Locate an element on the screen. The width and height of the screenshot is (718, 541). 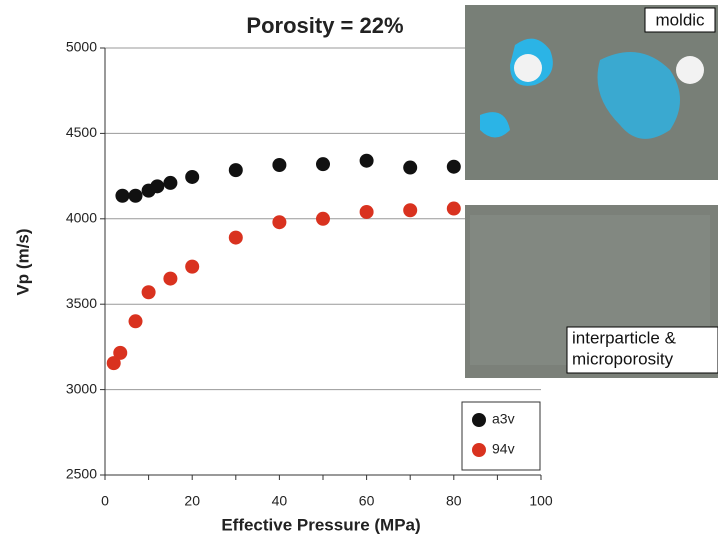
legend-box is located at coordinates (501, 436).